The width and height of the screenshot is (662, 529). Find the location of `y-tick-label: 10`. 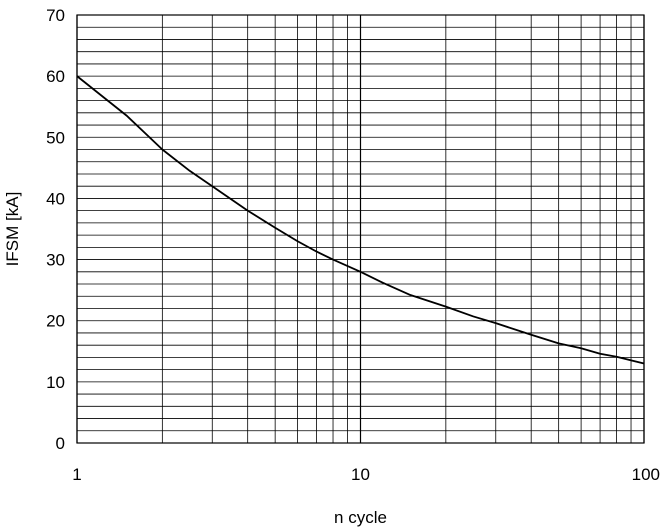

y-tick-label: 10 is located at coordinates (55, 382).